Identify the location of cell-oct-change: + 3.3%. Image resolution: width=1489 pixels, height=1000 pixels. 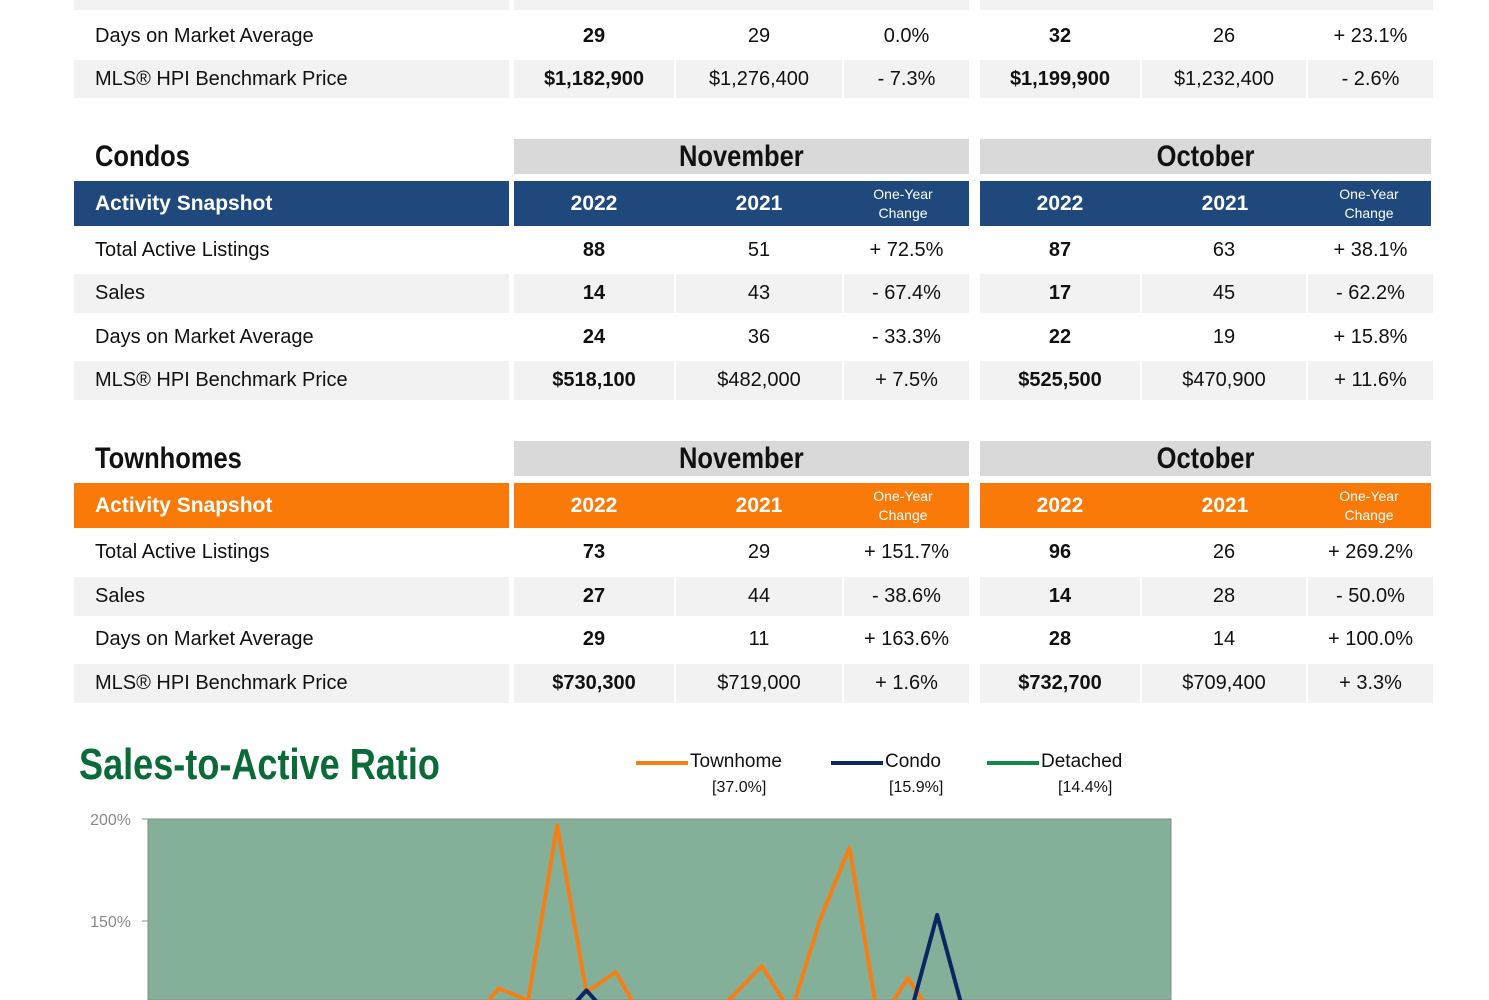
(1370, 683).